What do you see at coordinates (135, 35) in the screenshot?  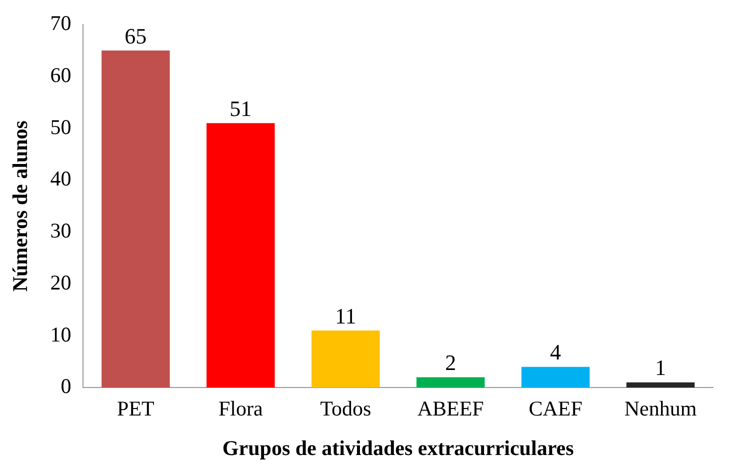 I see `data-label: 65` at bounding box center [135, 35].